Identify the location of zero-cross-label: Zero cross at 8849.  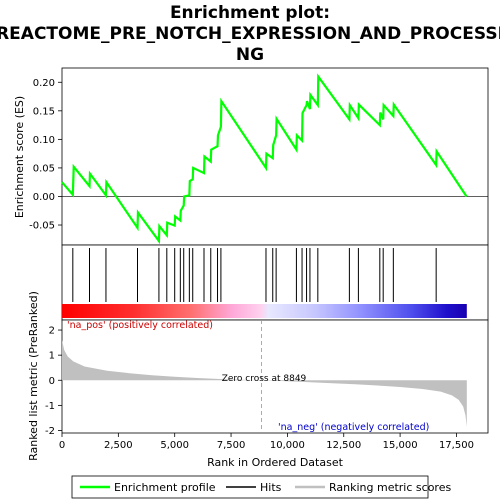
(264, 379).